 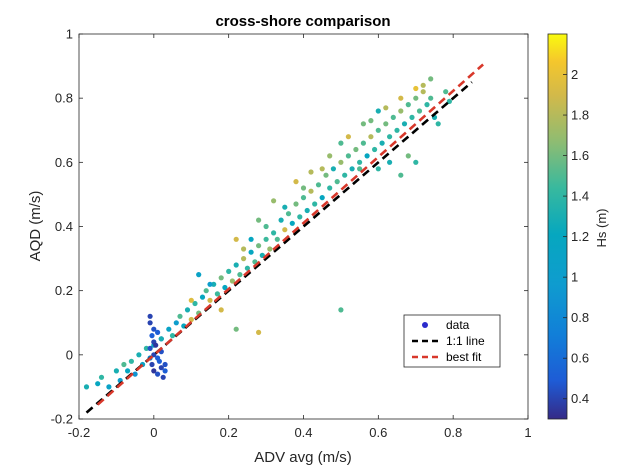 I want to click on y-axis-title: AQD (m/s), so click(x=35, y=226).